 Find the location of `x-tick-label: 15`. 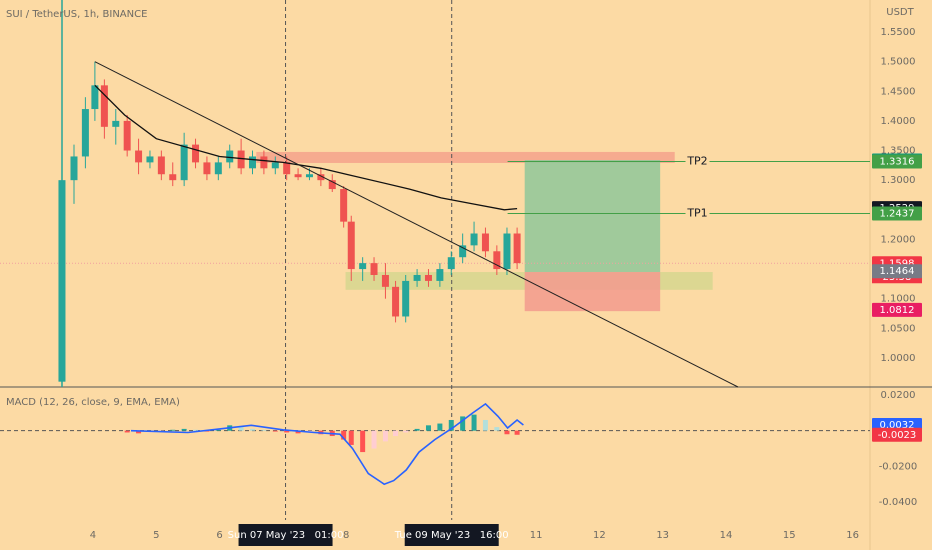

x-tick-label: 15 is located at coordinates (789, 535).